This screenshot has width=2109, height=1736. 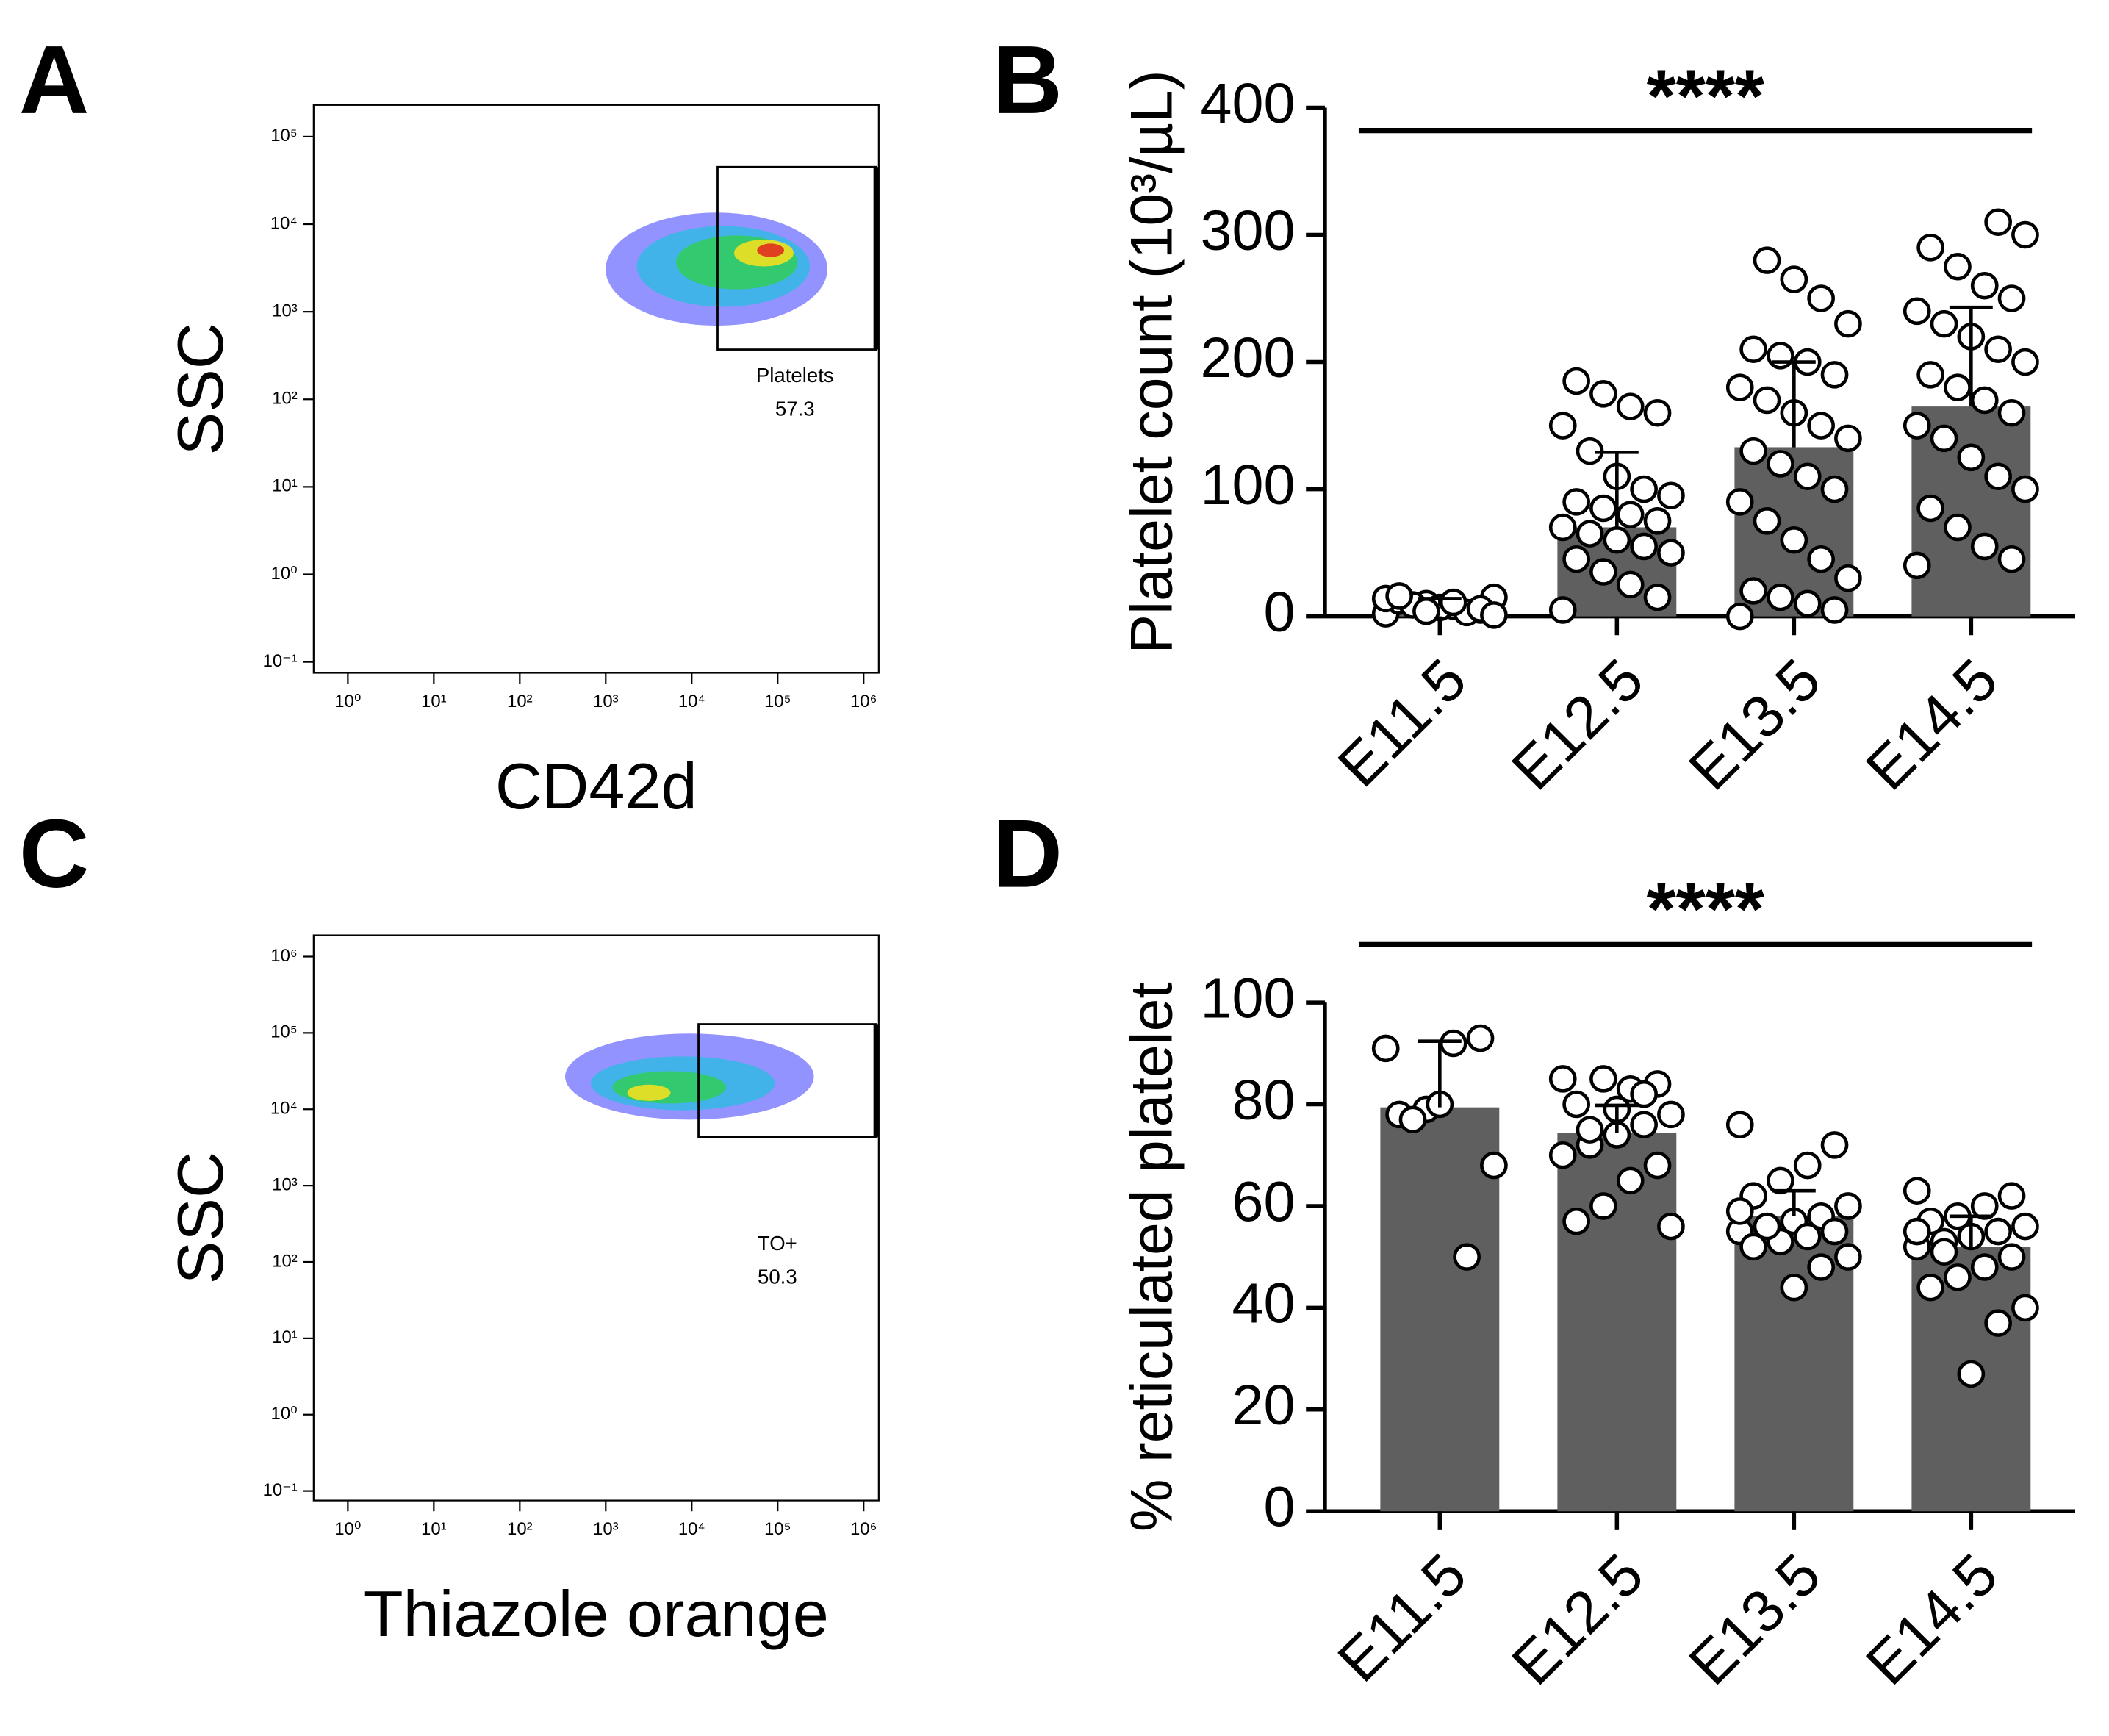 I want to click on panel-letter: A, so click(x=55, y=80).